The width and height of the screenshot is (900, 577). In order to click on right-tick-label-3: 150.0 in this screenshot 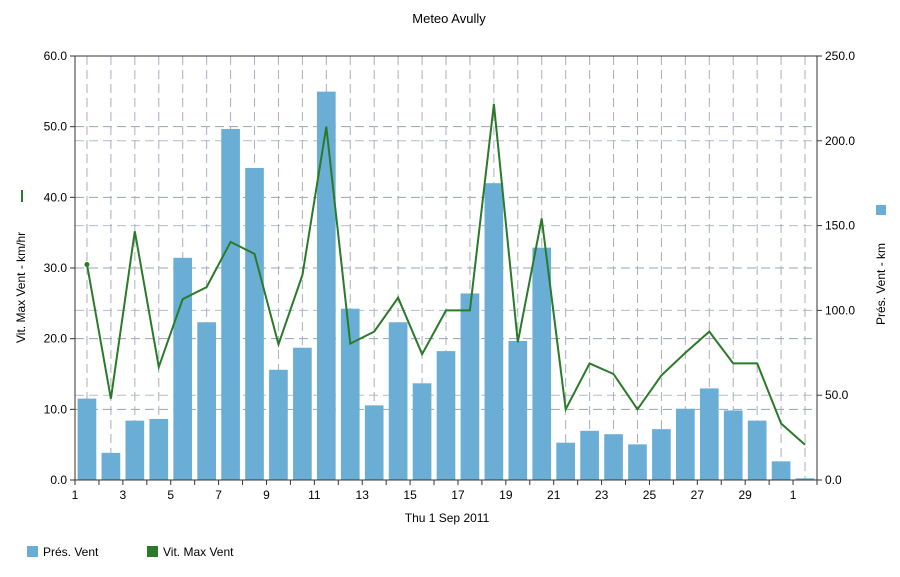, I will do `click(840, 226)`.